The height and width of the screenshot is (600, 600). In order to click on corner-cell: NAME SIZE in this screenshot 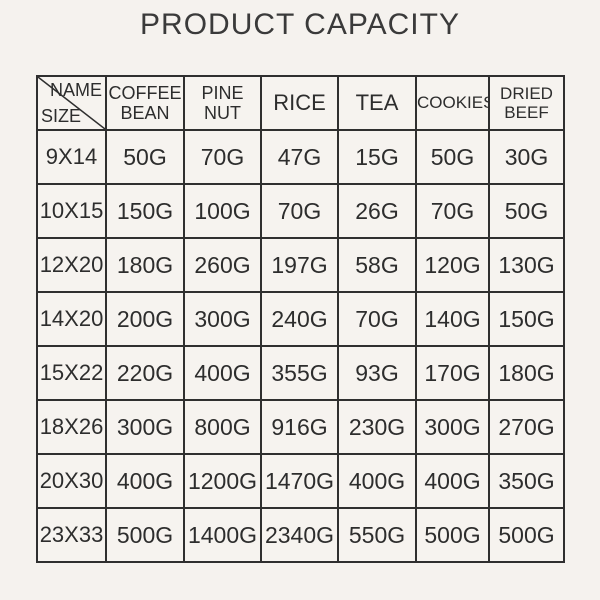, I will do `click(71, 103)`.